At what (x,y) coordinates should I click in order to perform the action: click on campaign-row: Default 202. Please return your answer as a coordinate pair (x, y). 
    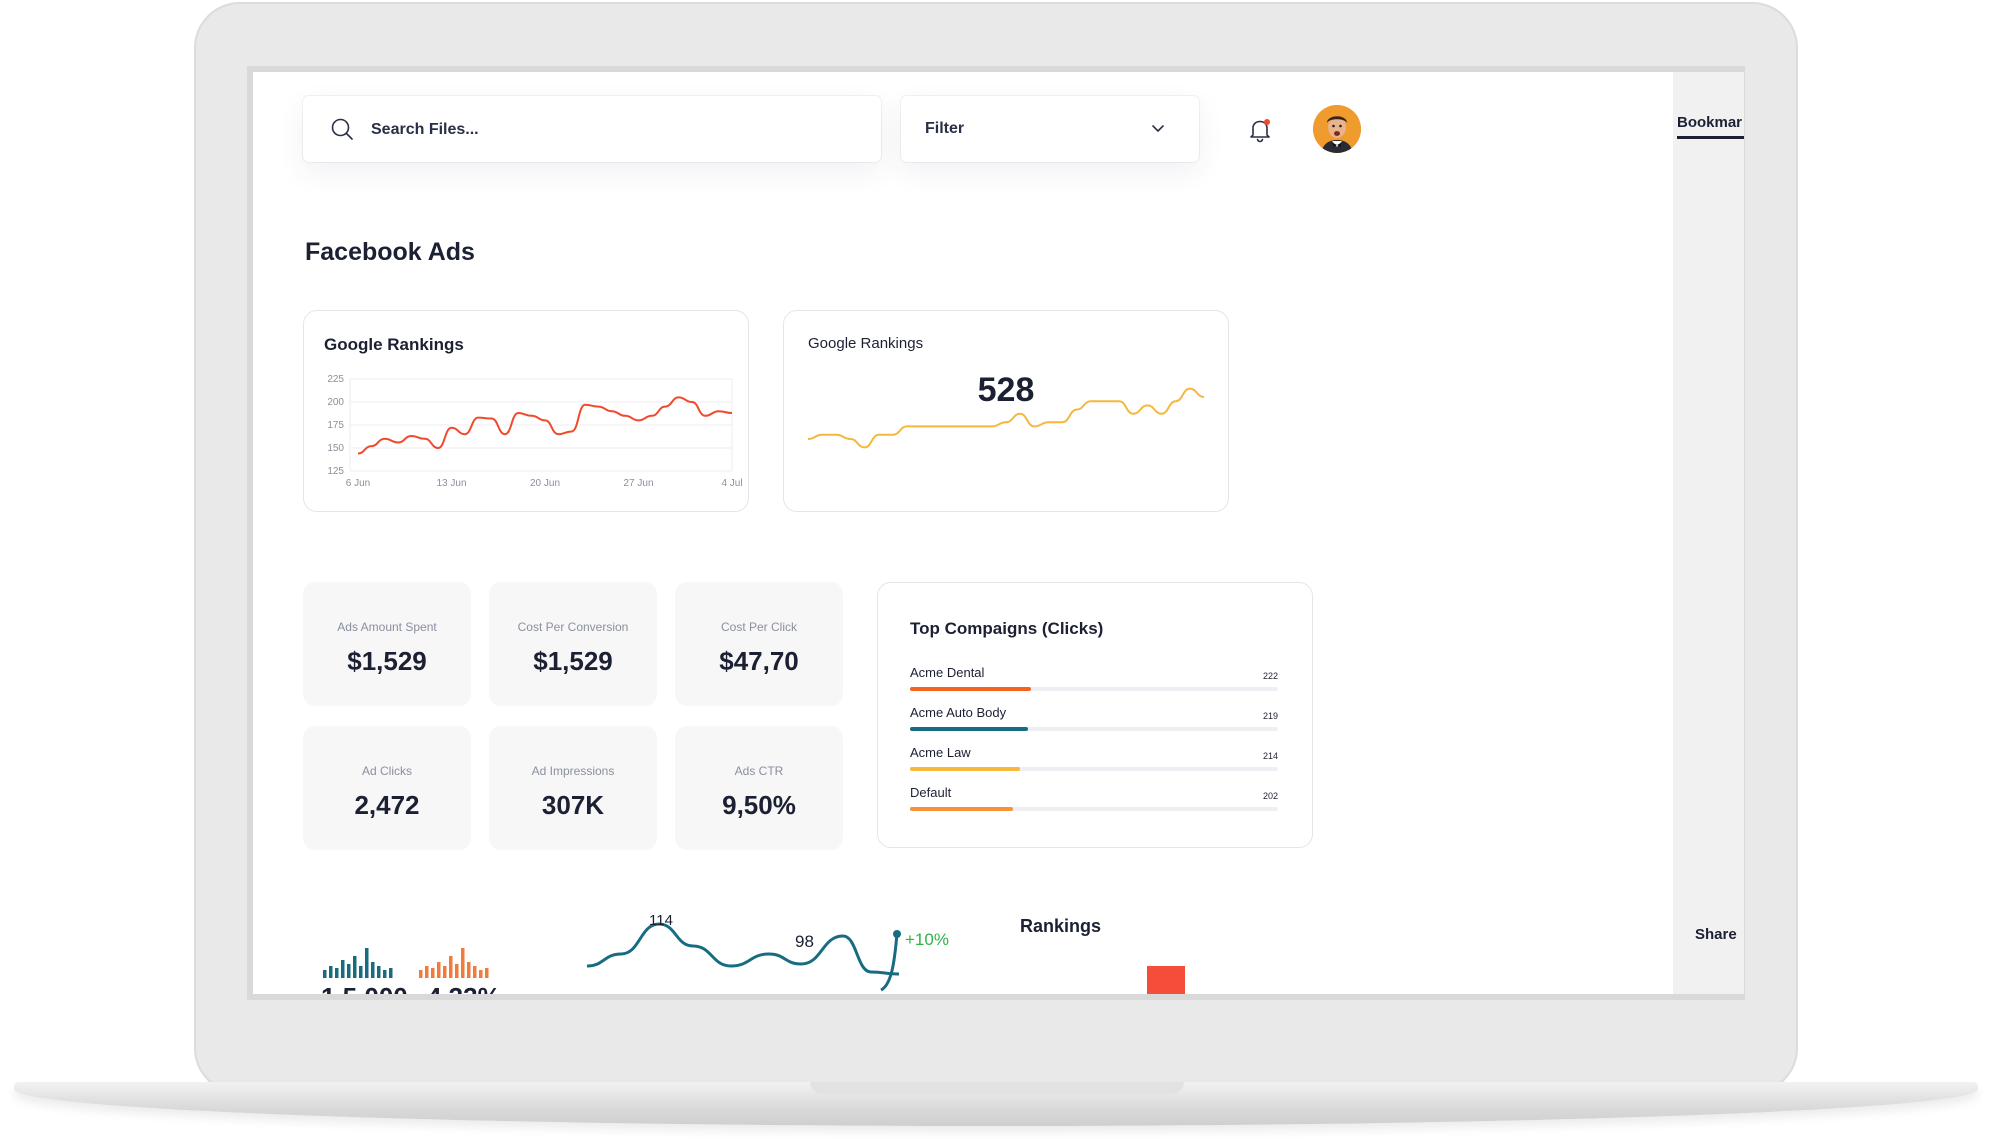
    Looking at the image, I should click on (1094, 805).